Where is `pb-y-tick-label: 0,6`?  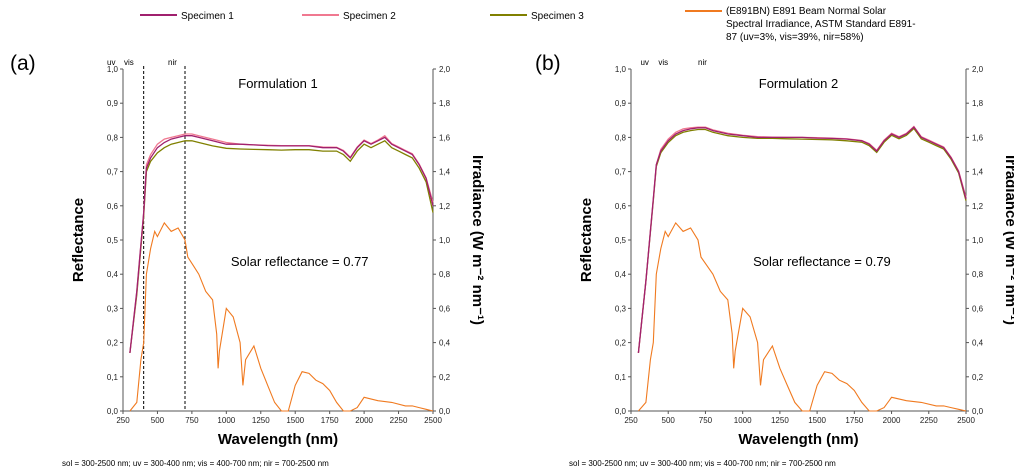
pb-y-tick-label: 0,6 is located at coordinates (621, 206).